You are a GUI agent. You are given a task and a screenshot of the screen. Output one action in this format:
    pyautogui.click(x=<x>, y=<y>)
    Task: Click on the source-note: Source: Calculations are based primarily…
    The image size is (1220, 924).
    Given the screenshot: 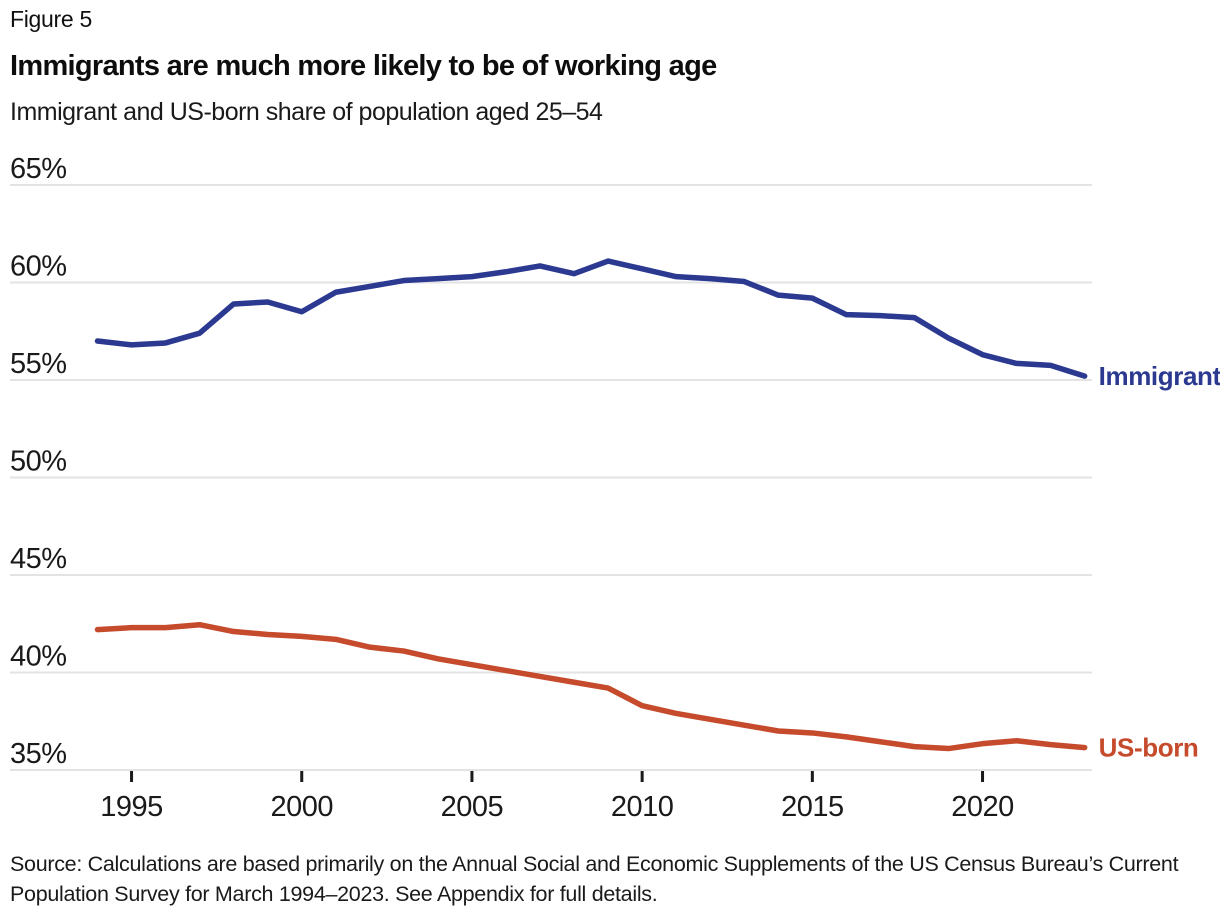 What is the action you would take?
    pyautogui.click(x=594, y=879)
    